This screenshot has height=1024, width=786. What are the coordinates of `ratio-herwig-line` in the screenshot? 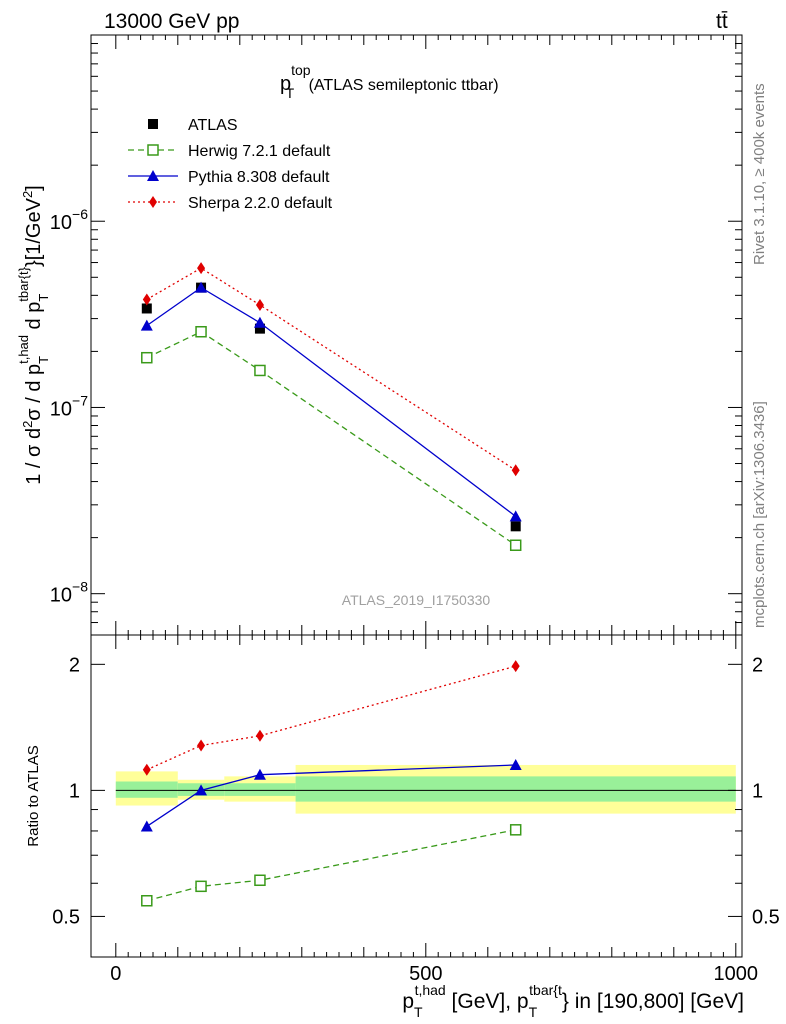 It's located at (331, 865).